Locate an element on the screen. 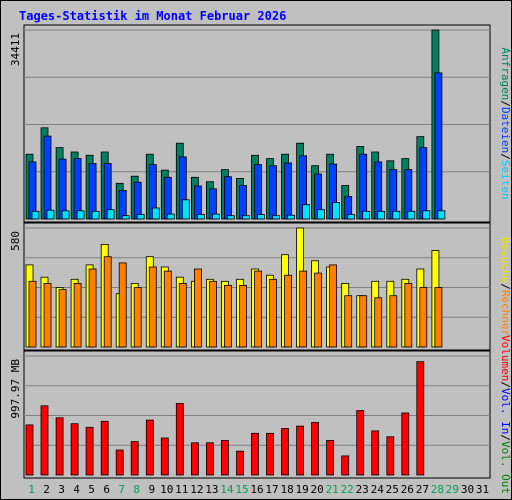  y-max-label: 34411 is located at coordinates (15, 49).